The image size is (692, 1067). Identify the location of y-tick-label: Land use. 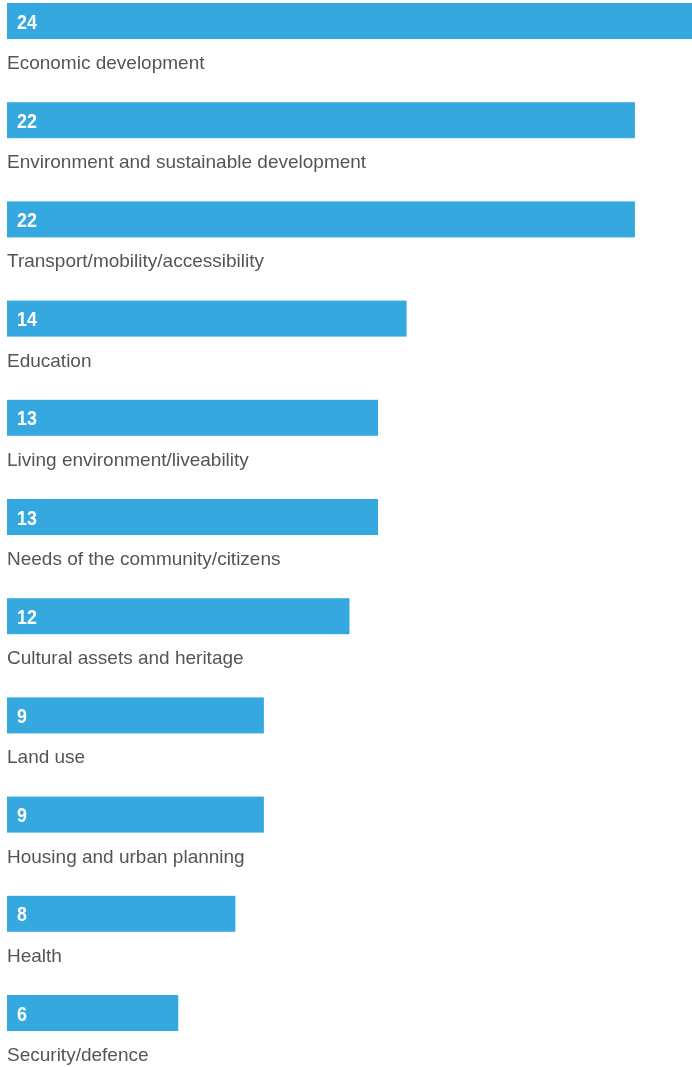
(46, 757).